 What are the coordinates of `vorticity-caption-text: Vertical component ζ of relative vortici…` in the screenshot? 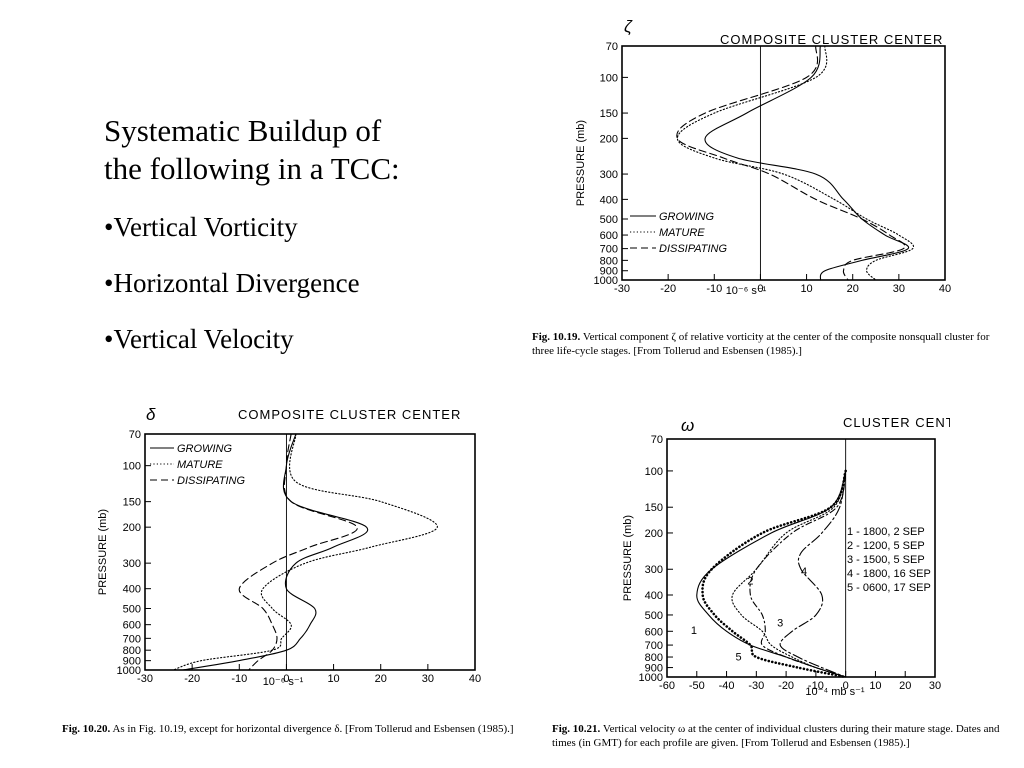 It's located at (761, 344).